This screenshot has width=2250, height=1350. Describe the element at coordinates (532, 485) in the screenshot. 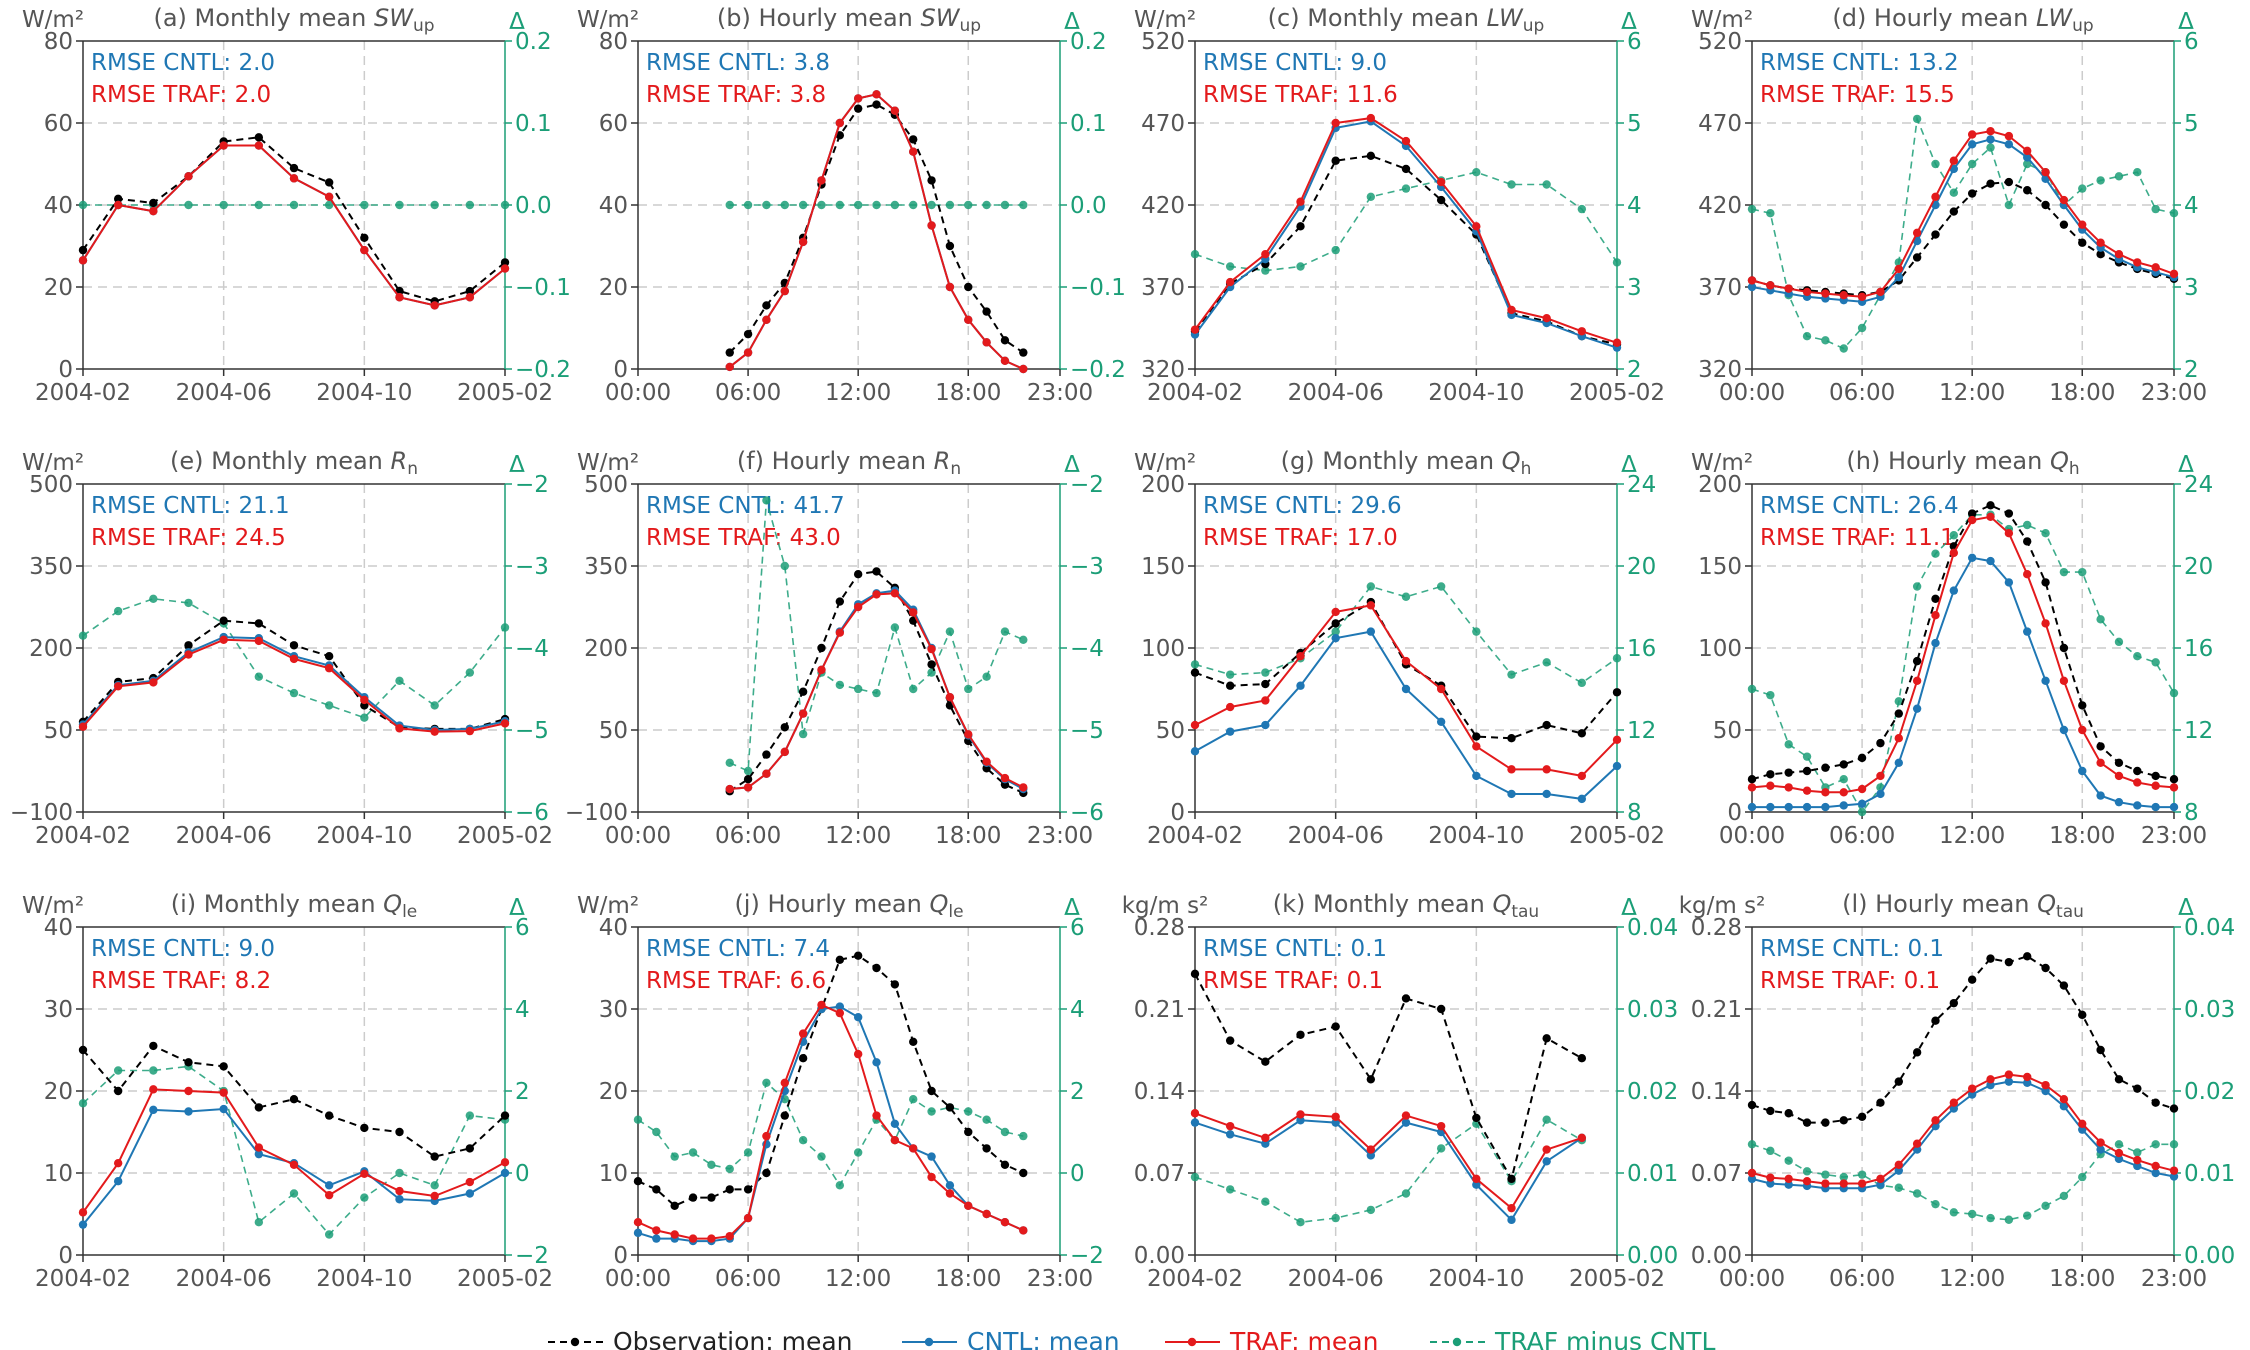

I see `y2-tick-label: −2` at that location.